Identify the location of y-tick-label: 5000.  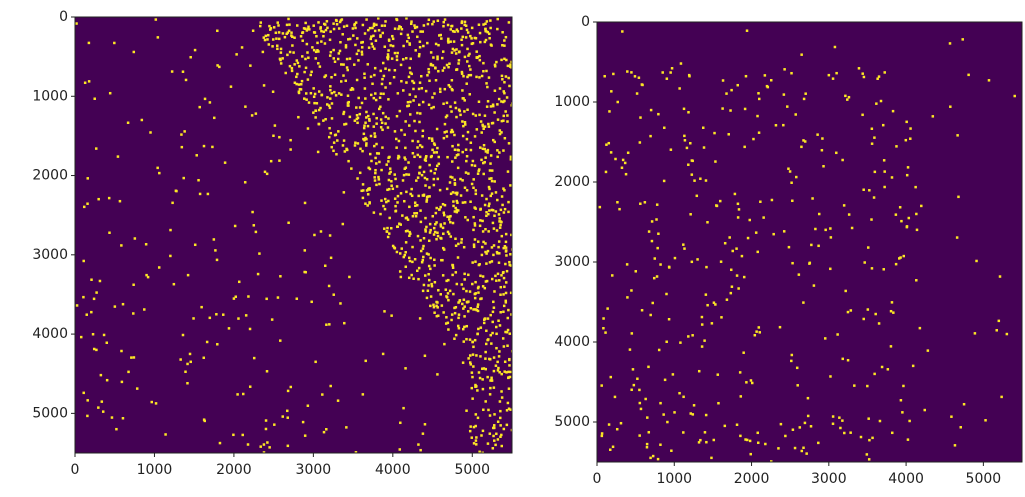
(50, 413).